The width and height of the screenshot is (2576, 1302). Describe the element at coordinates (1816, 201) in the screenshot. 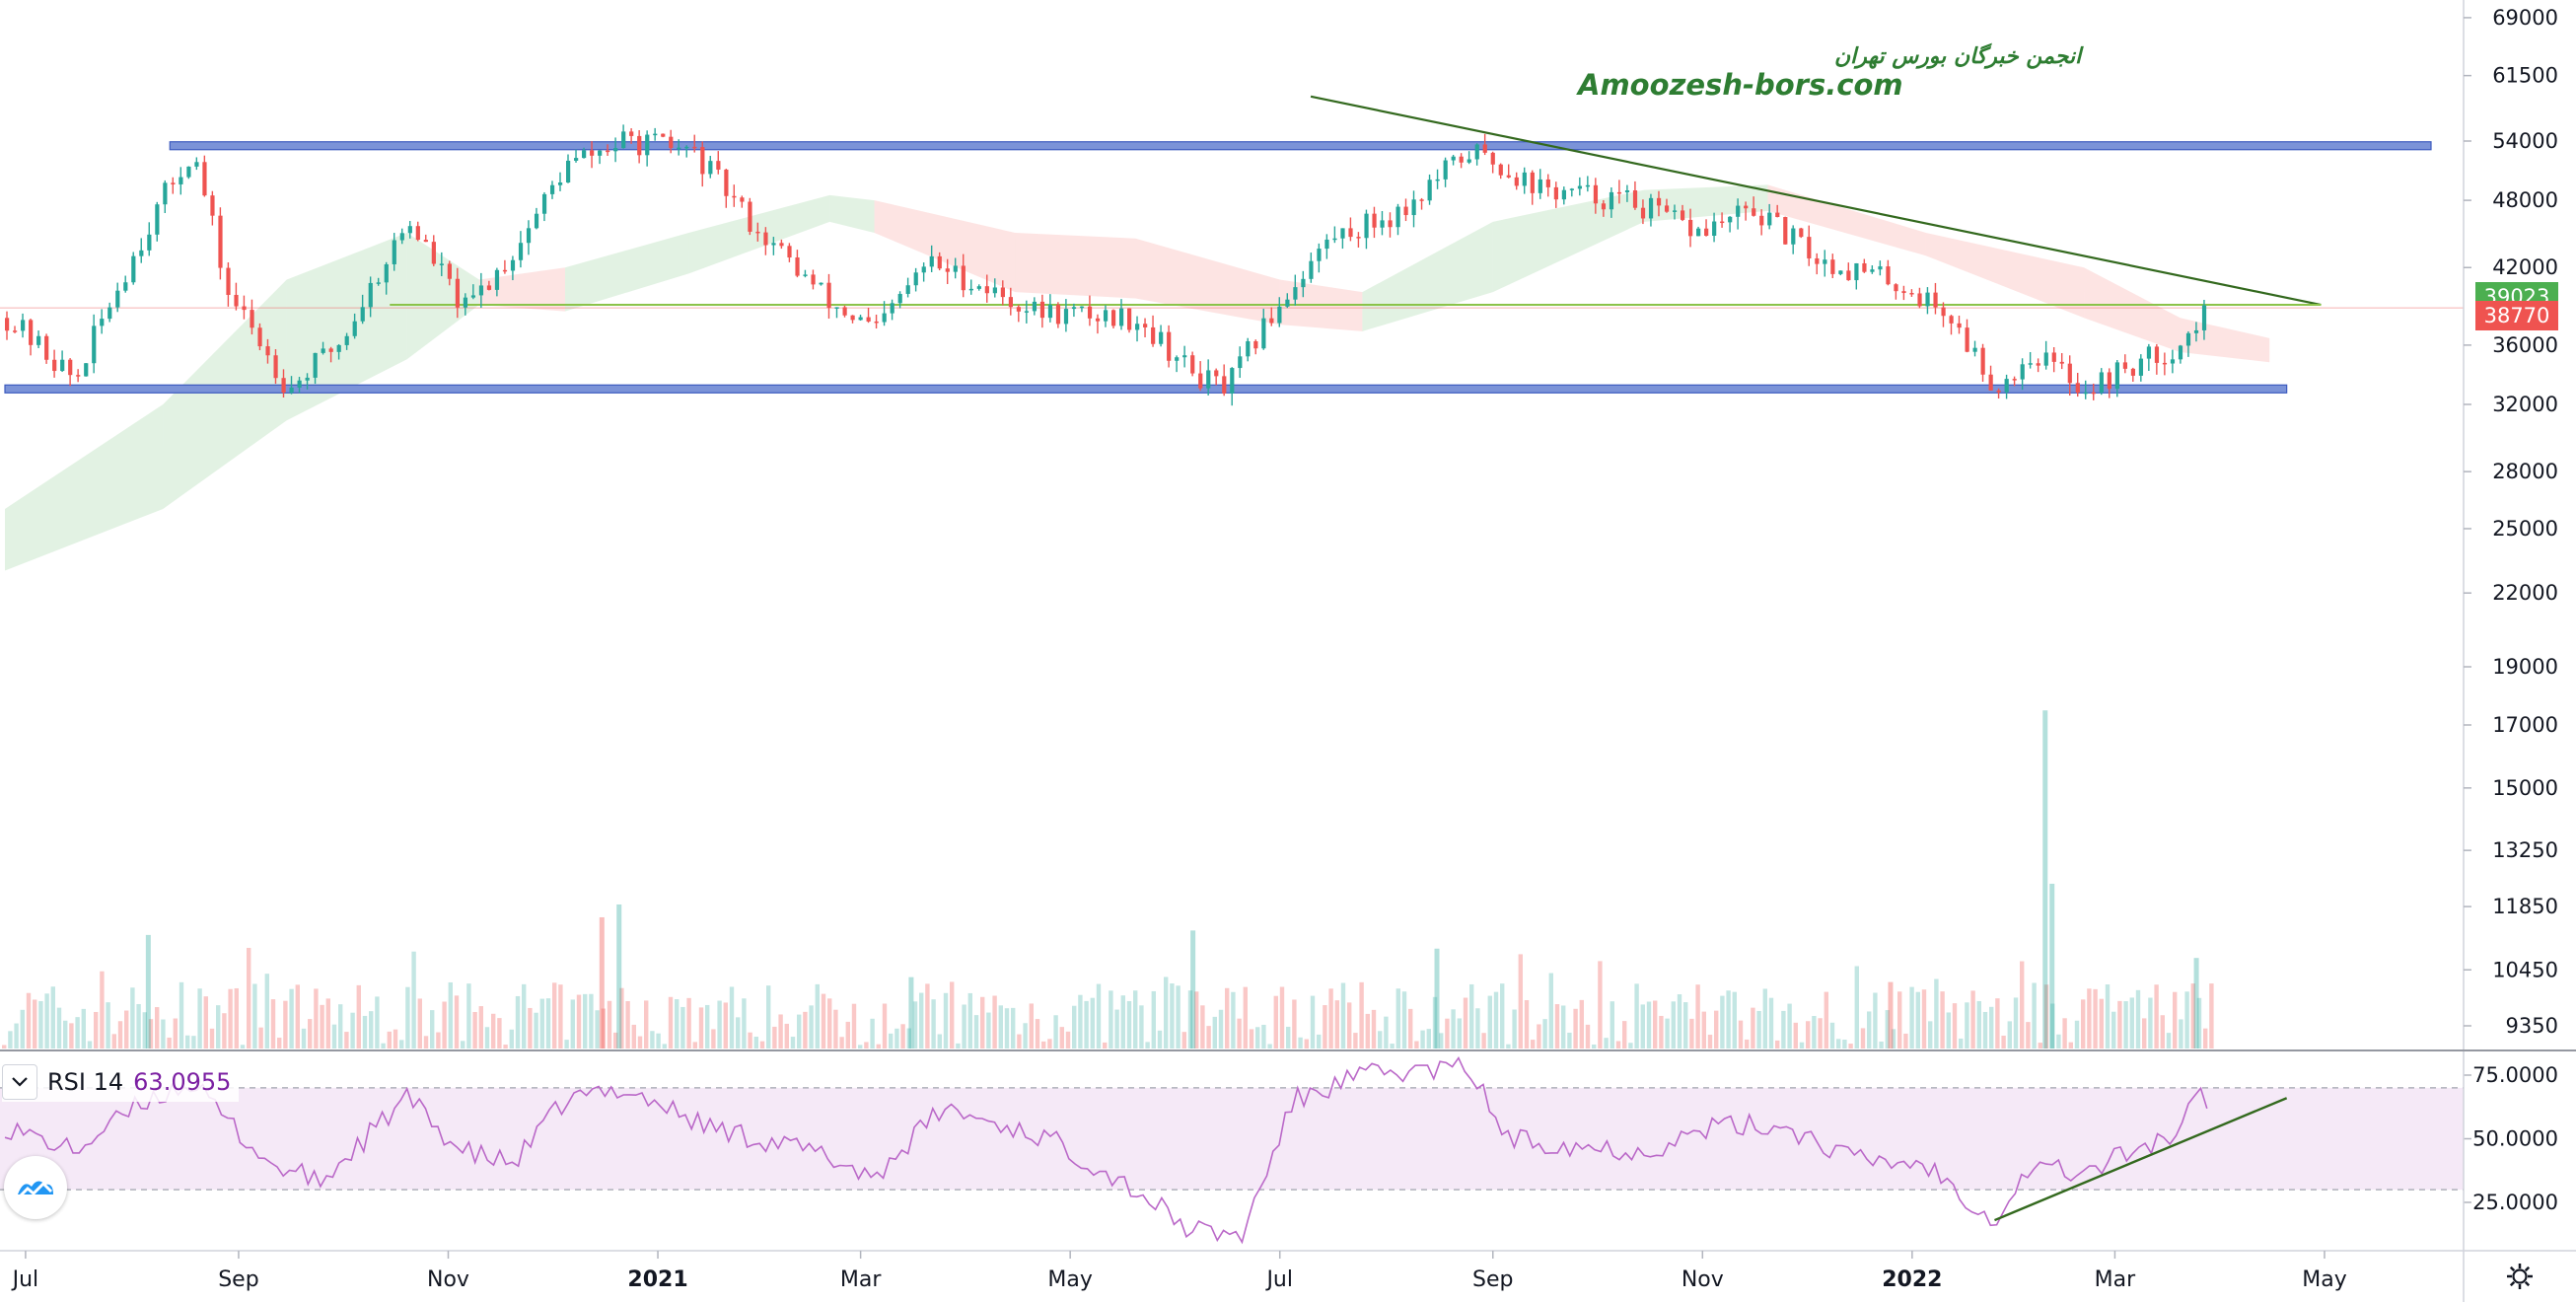

I see `price-trendline` at that location.